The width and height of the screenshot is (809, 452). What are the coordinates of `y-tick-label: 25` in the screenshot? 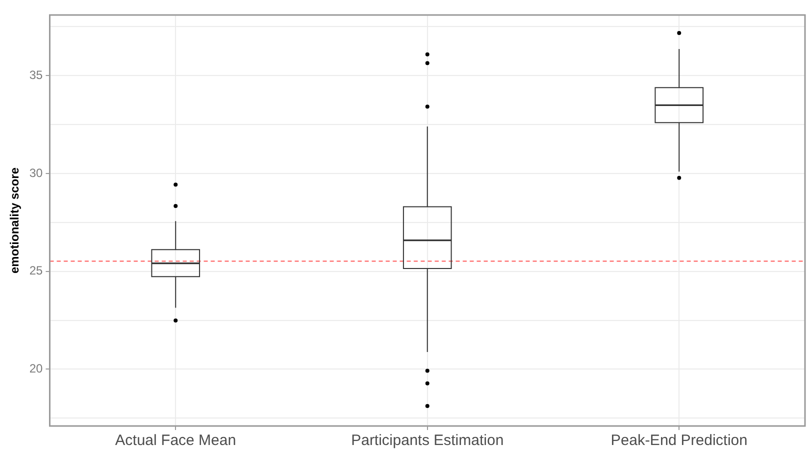 It's located at (36, 271).